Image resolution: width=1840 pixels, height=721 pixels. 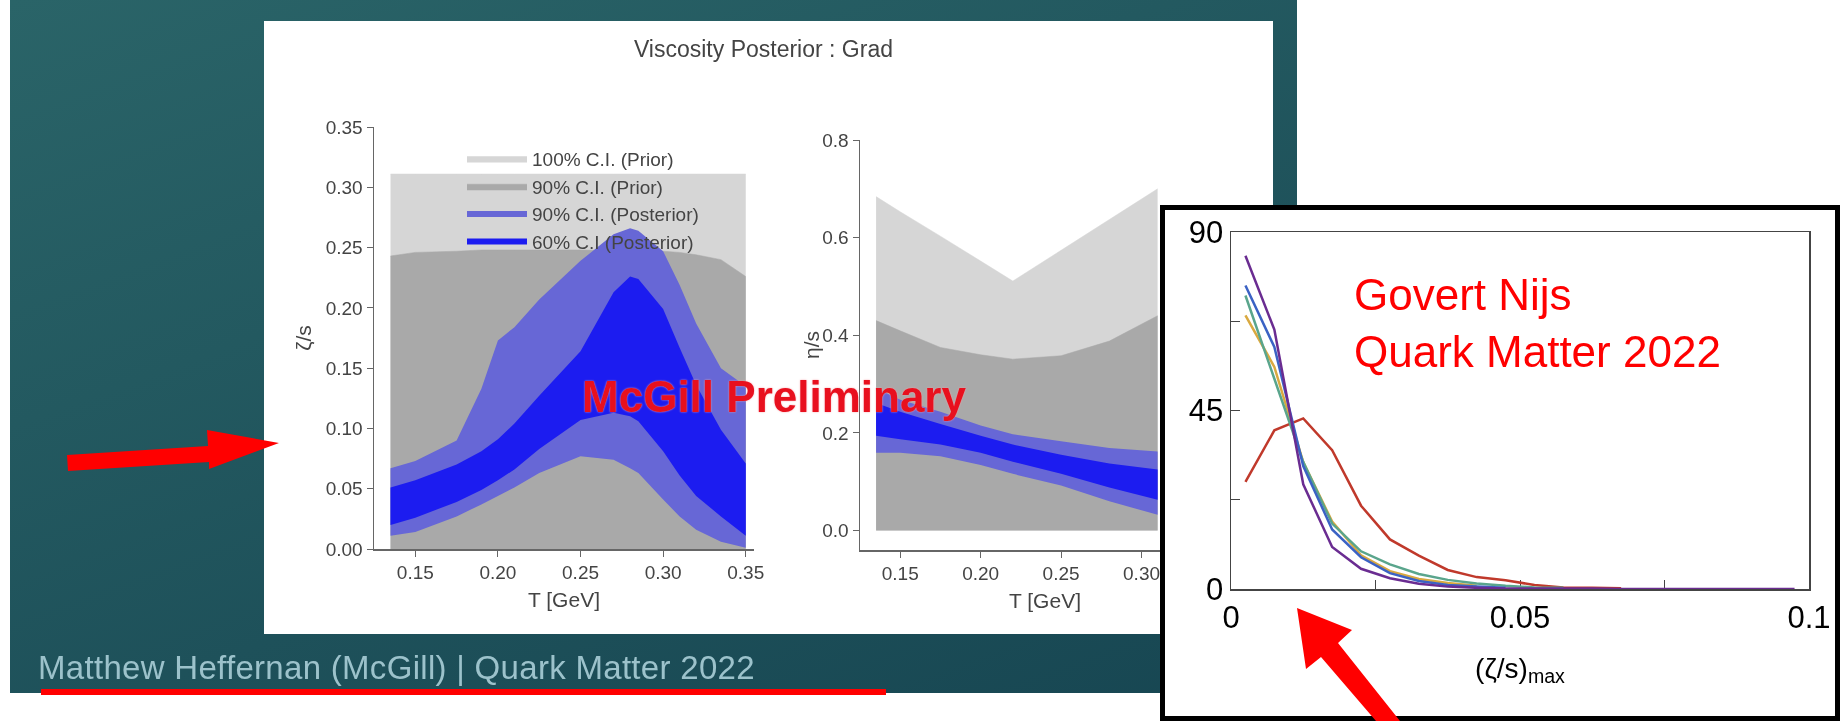 I want to click on y-tick-label: 45, so click(x=1206, y=411).